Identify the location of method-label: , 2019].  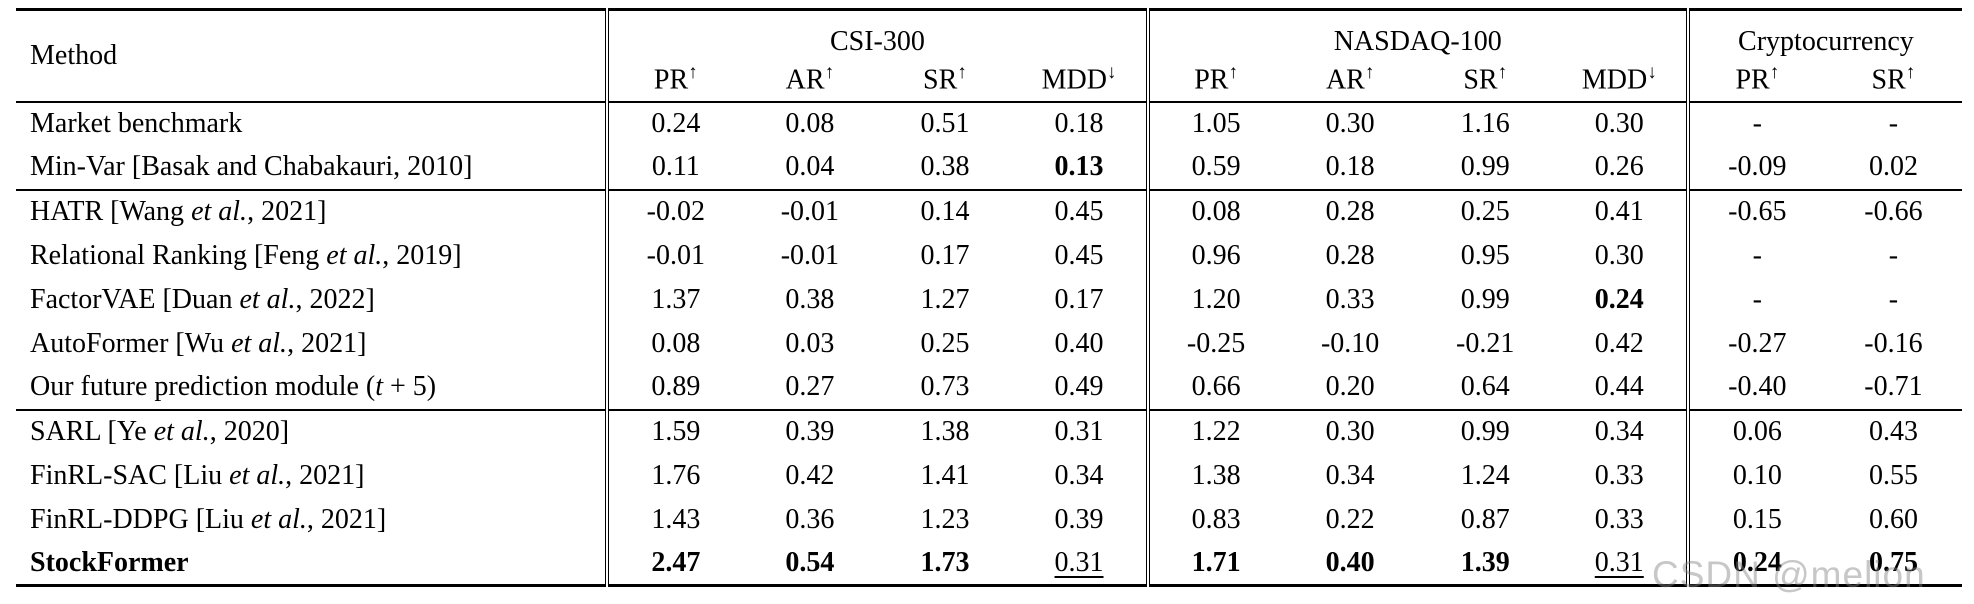
(422, 255).